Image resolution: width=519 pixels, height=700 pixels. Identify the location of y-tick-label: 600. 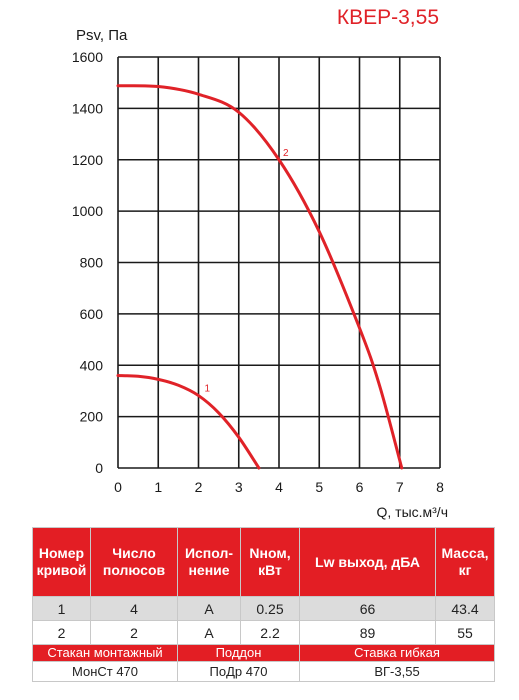
(92, 314).